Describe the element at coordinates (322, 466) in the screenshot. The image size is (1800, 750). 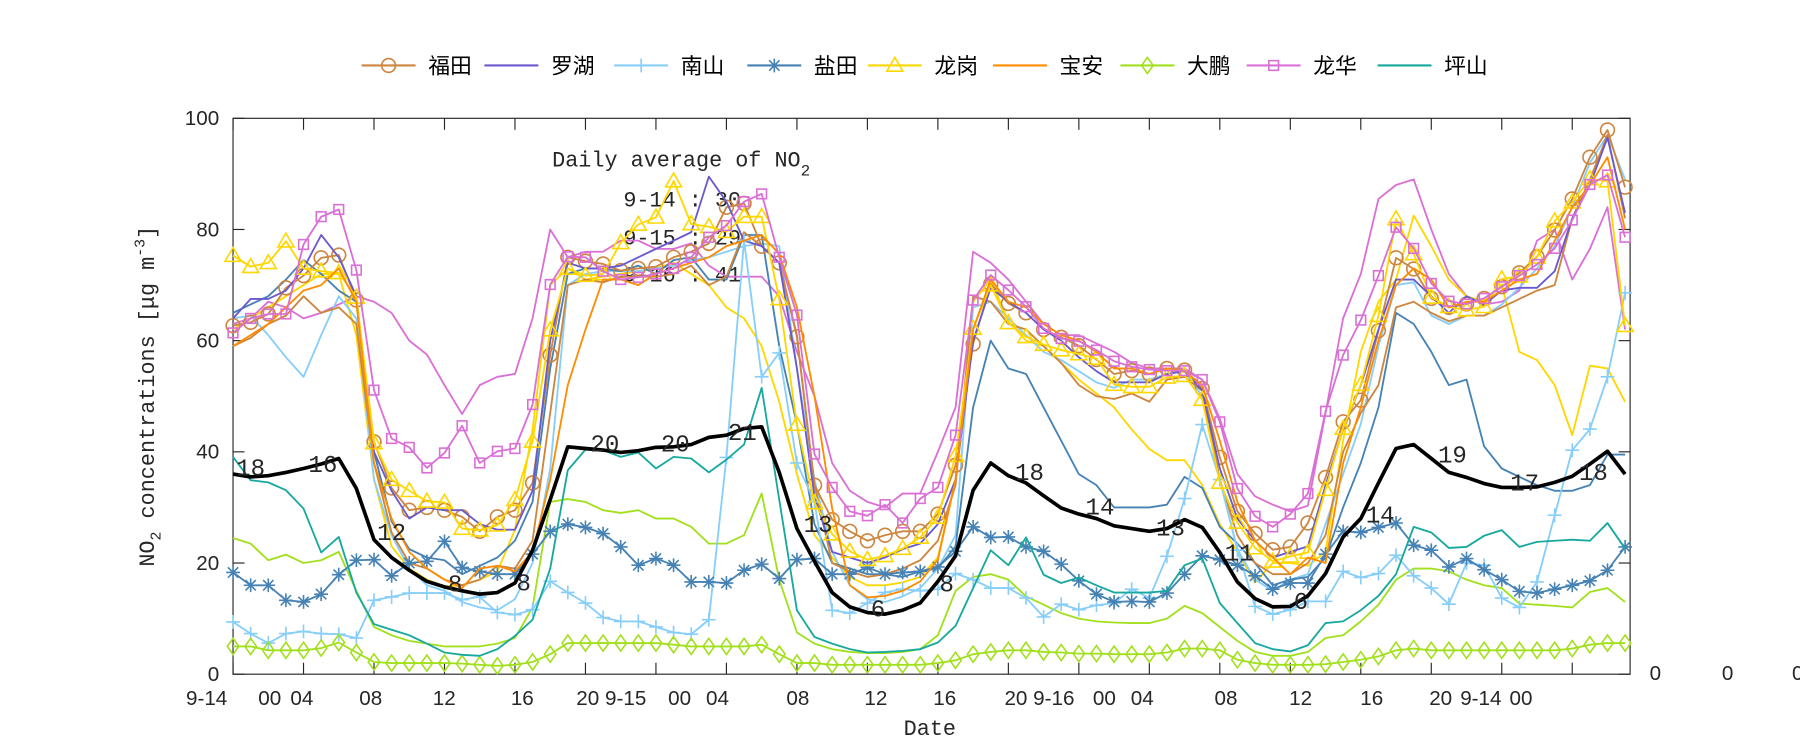
I see `average-value-label: 16` at that location.